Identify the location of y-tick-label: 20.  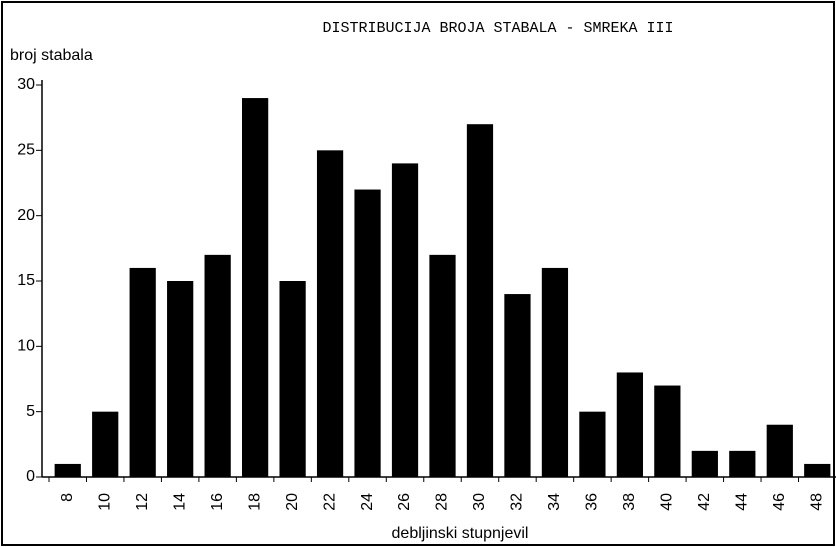
(26, 215).